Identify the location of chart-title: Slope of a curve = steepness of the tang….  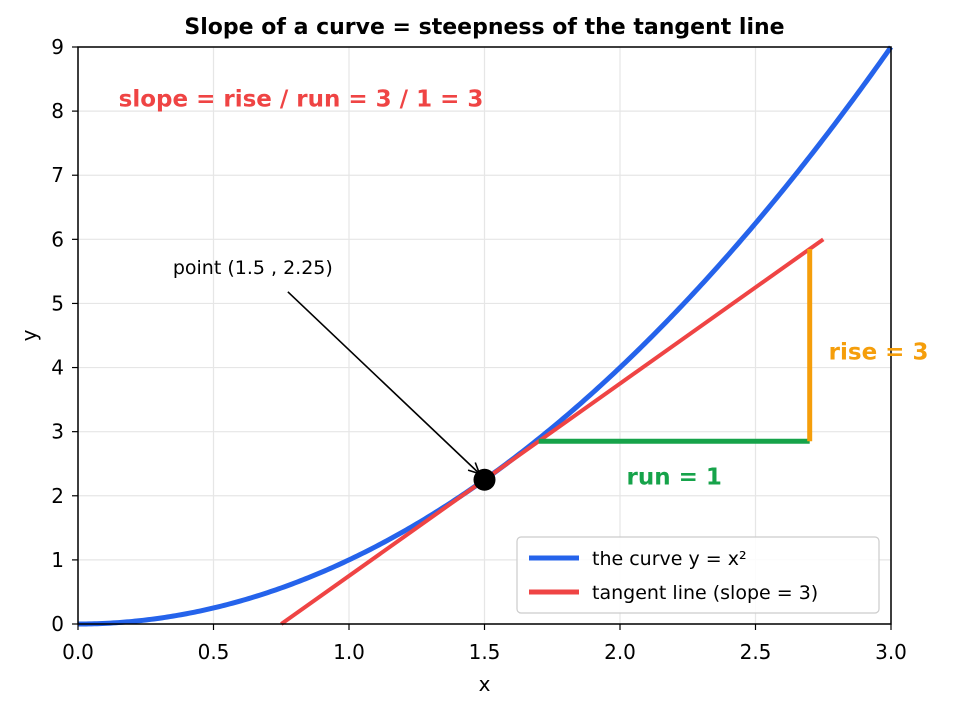
(484, 27).